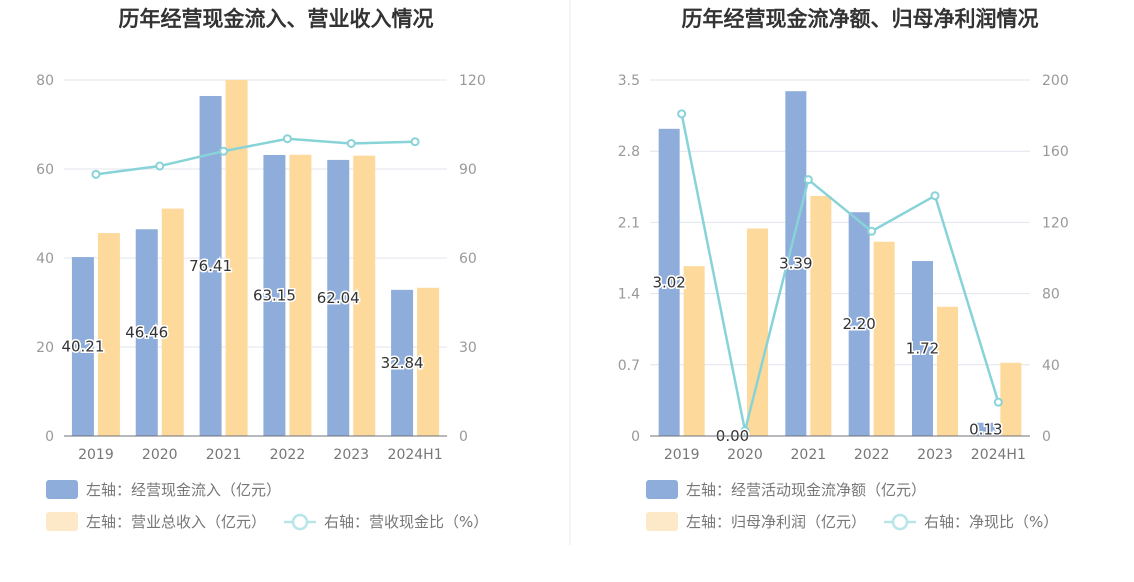  I want to click on data-label: 62.04, so click(338, 298).